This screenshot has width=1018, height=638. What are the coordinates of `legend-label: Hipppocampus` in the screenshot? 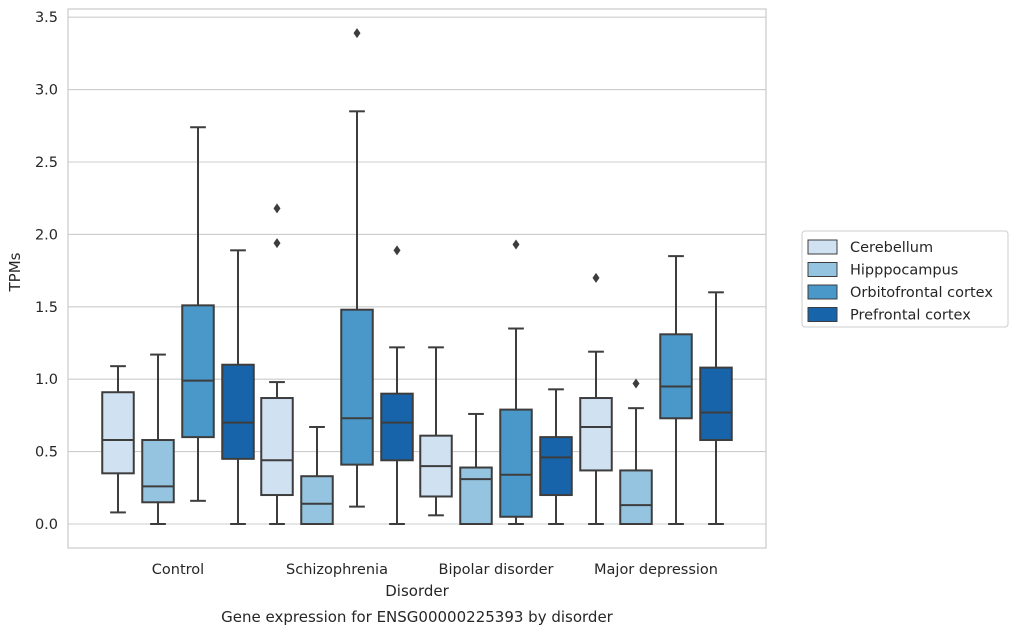 It's located at (904, 271).